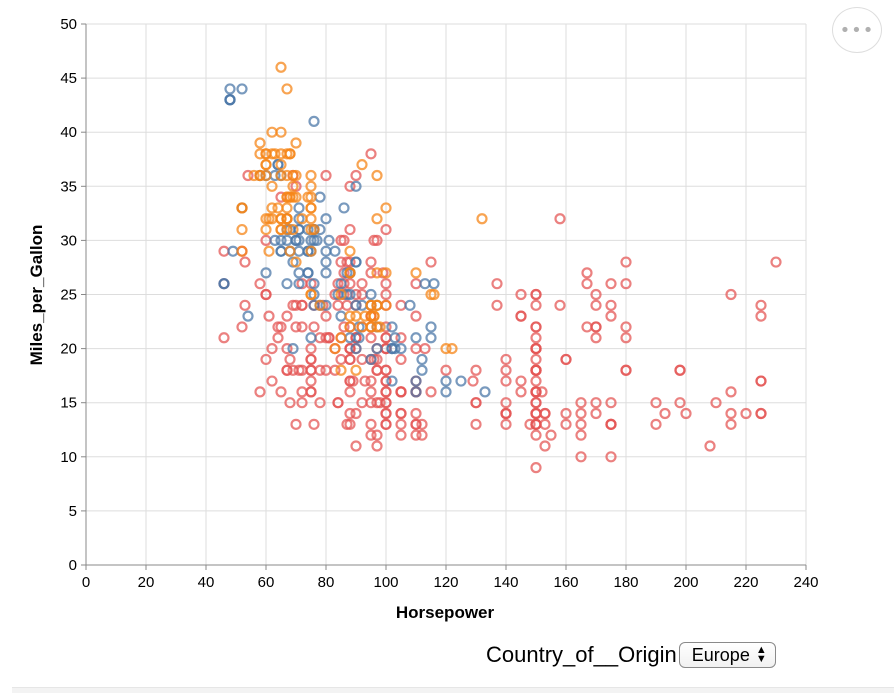 Image resolution: width=894 pixels, height=693 pixels. What do you see at coordinates (146, 582) in the screenshot?
I see `x-tick-label: 20` at bounding box center [146, 582].